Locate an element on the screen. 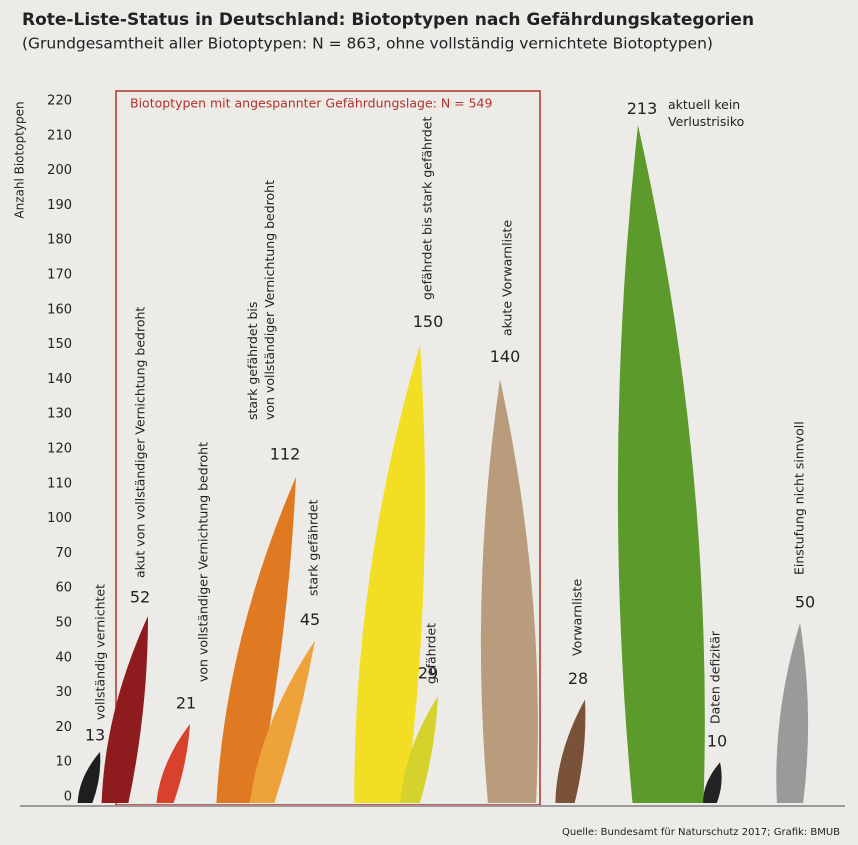  category-label: Daten defizitär is located at coordinates (715, 677).